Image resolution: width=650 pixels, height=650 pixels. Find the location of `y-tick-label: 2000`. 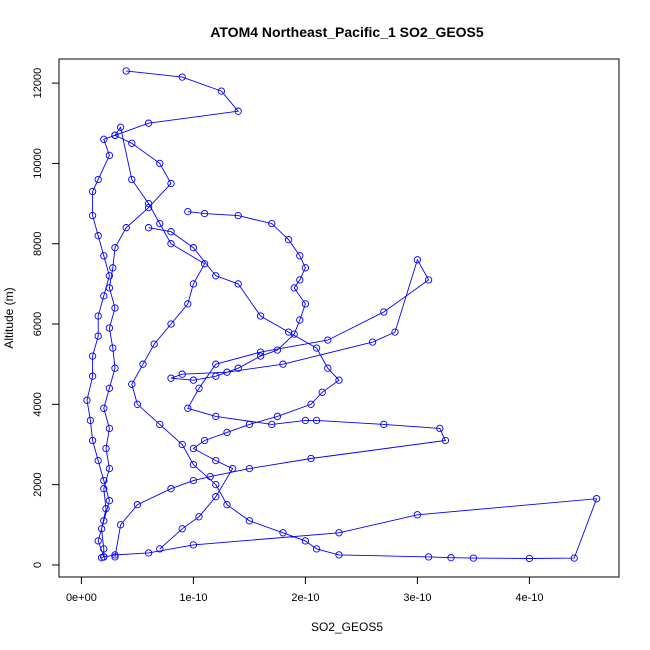

y-tick-label: 2000 is located at coordinates (38, 484).